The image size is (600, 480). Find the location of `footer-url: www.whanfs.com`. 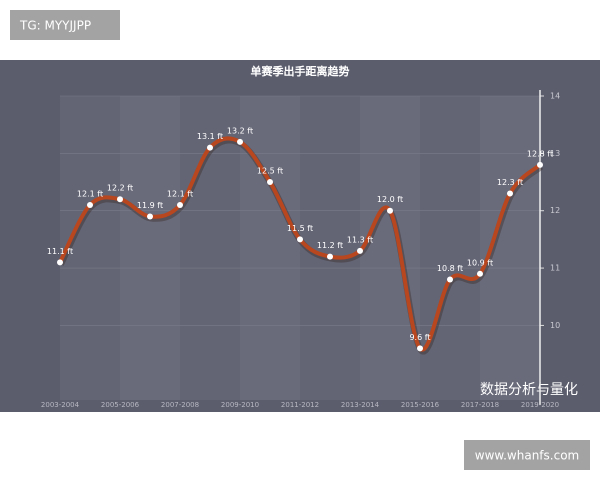

footer-url: www.whanfs.com is located at coordinates (527, 456).